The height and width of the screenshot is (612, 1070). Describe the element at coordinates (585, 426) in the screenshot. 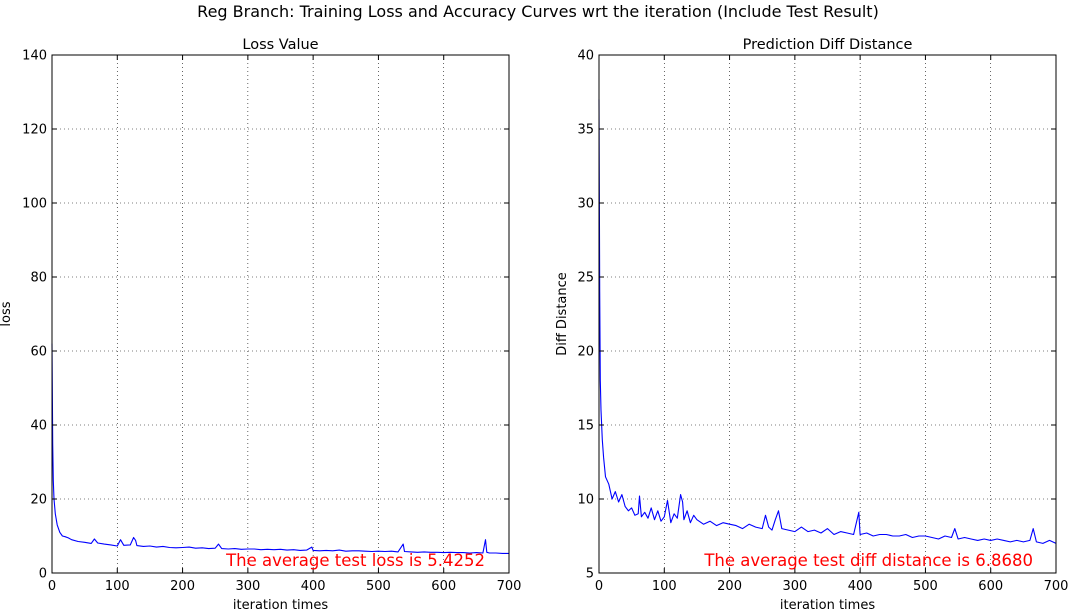

I see `y-tick-label: 15` at that location.